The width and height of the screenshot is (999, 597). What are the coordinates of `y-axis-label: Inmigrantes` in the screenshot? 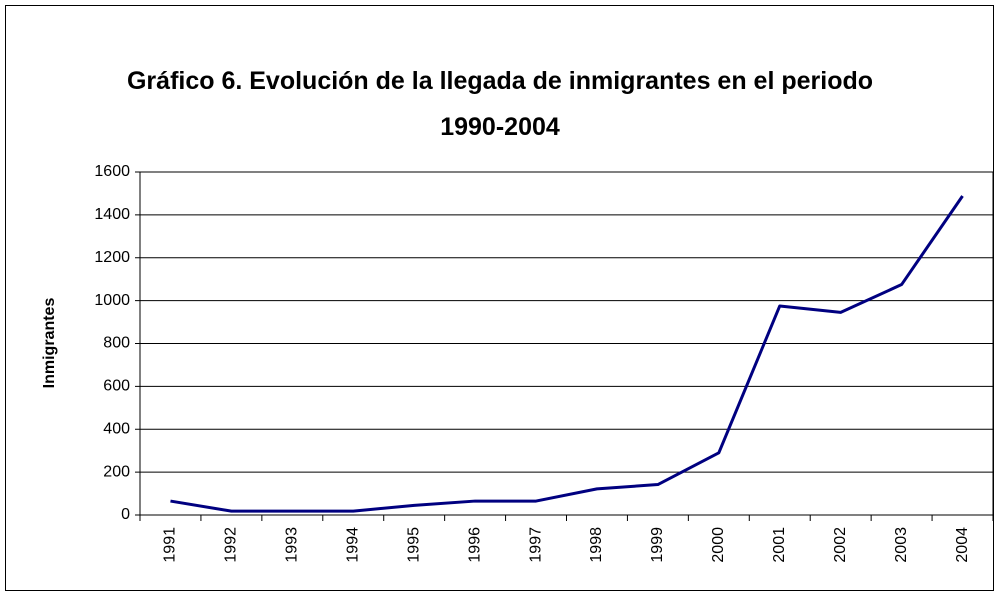 It's located at (49, 343).